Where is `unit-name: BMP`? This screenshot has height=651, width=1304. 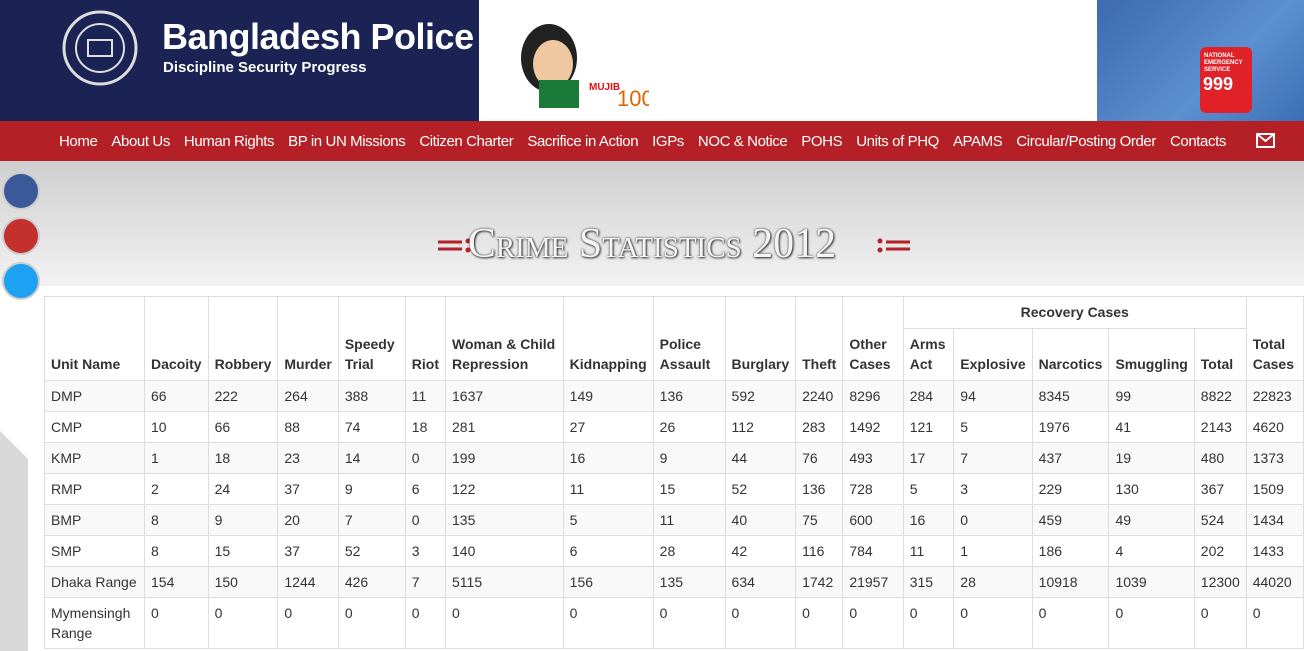 unit-name: BMP is located at coordinates (94, 520).